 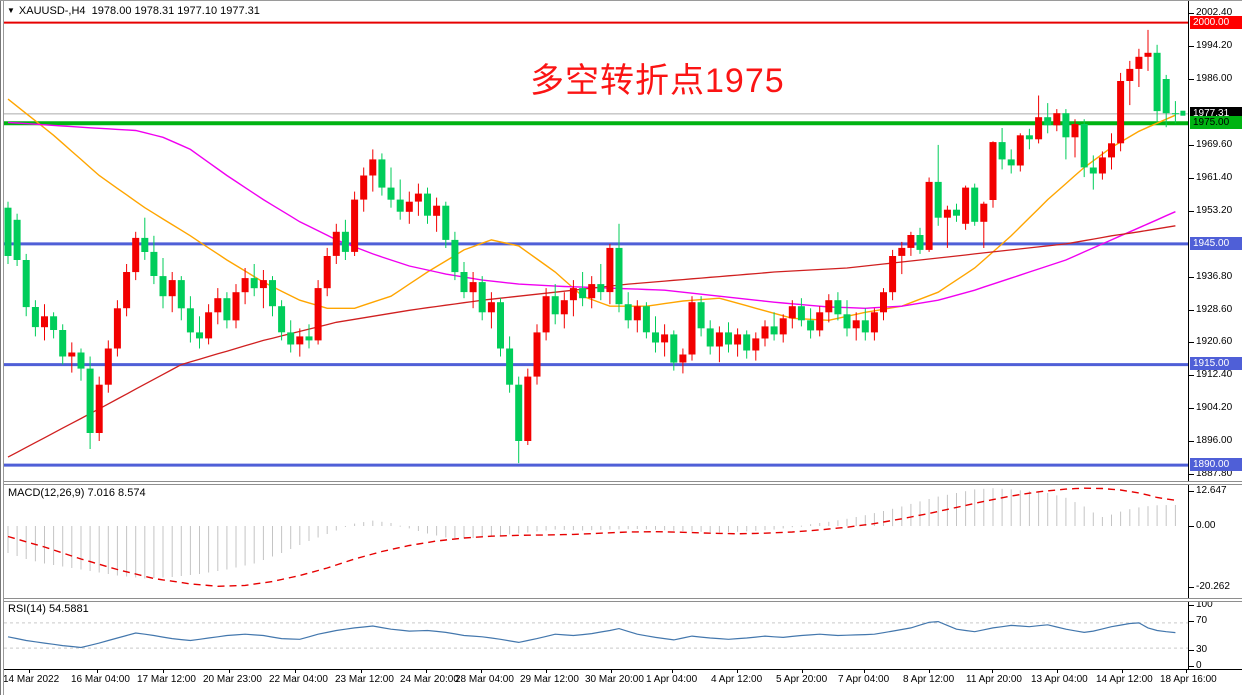 What do you see at coordinates (1214, 341) in the screenshot?
I see `price-axis-label: 1920.60` at bounding box center [1214, 341].